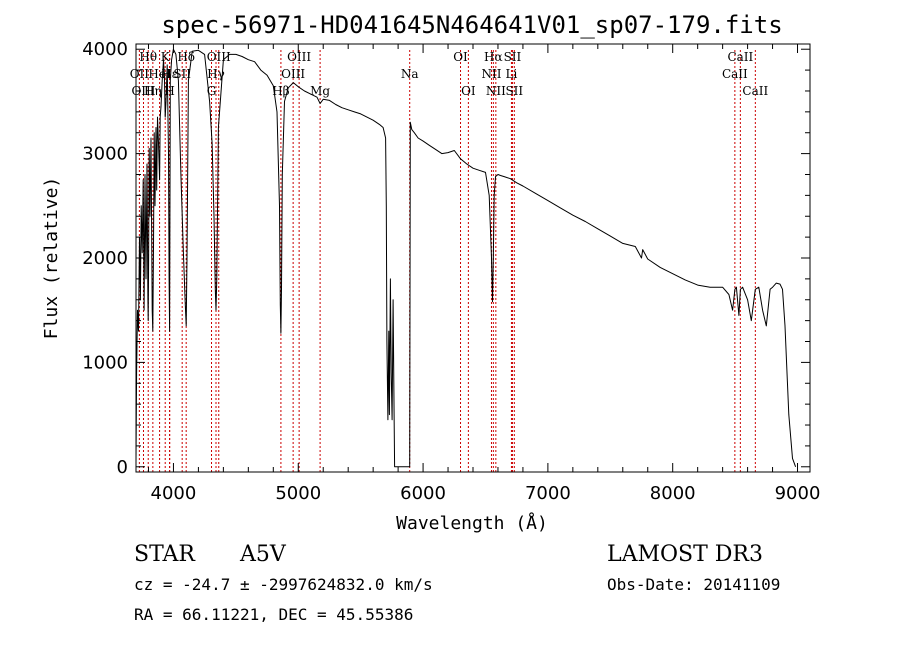  Describe the element at coordinates (685, 554) in the screenshot. I see `survey-name: LAMOST DR3` at that location.